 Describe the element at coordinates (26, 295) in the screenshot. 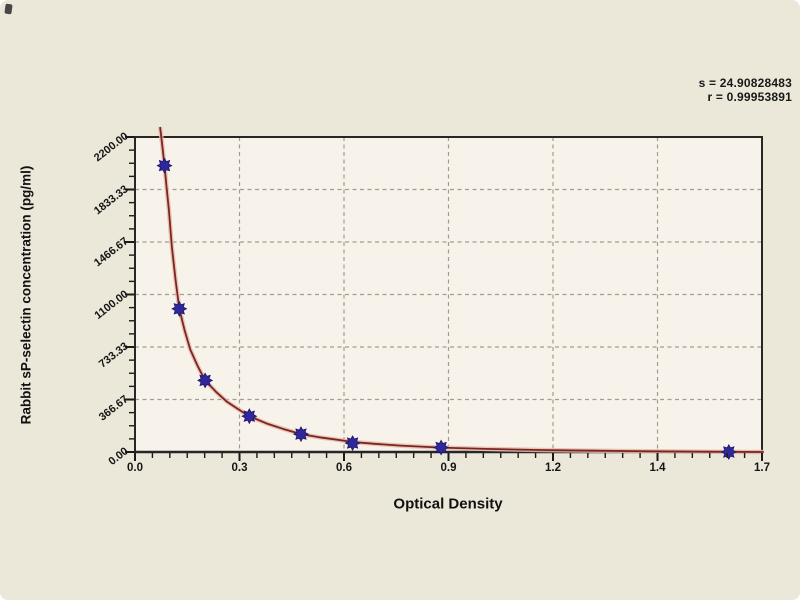

I see `y-axis-label: Rabbit sP-selectin concentration (pg/ml)` at that location.